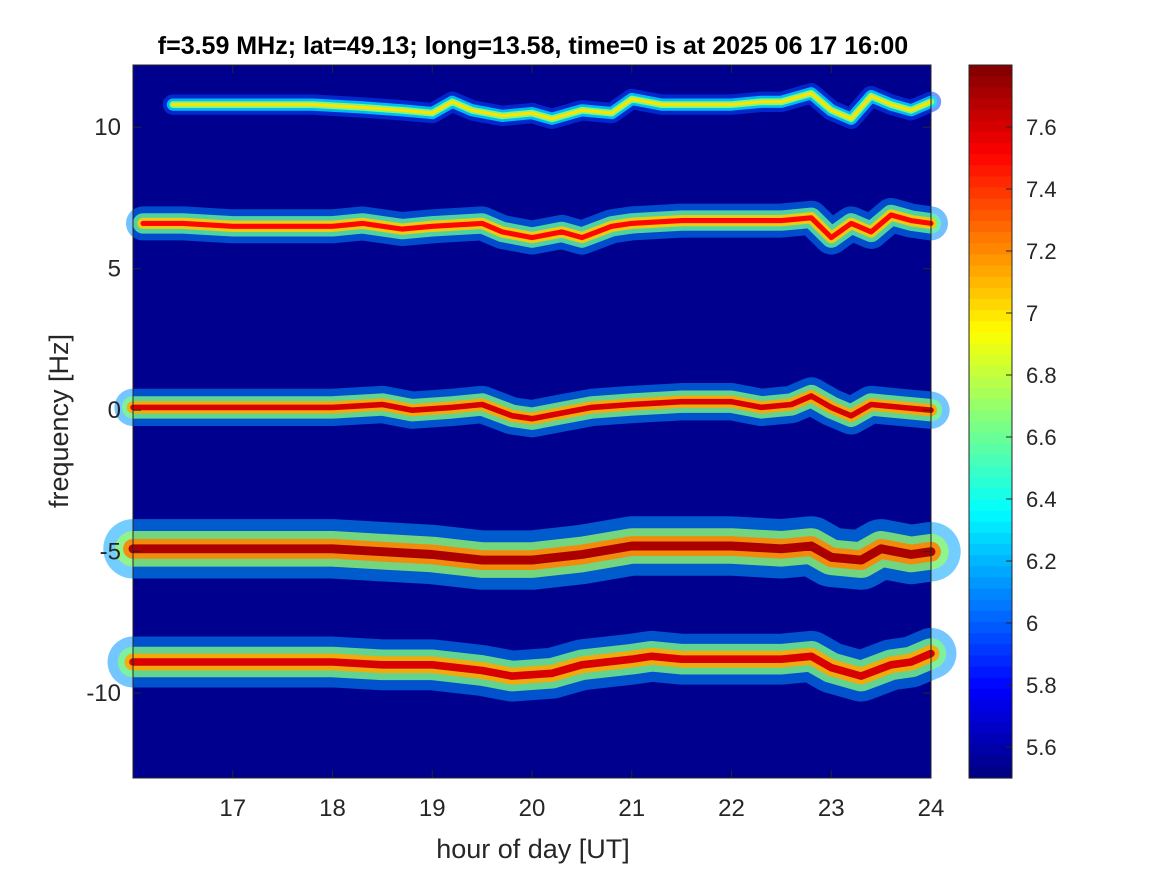 The height and width of the screenshot is (875, 1167). What do you see at coordinates (1032, 313) in the screenshot?
I see `colorbar-tick-label: 7` at bounding box center [1032, 313].